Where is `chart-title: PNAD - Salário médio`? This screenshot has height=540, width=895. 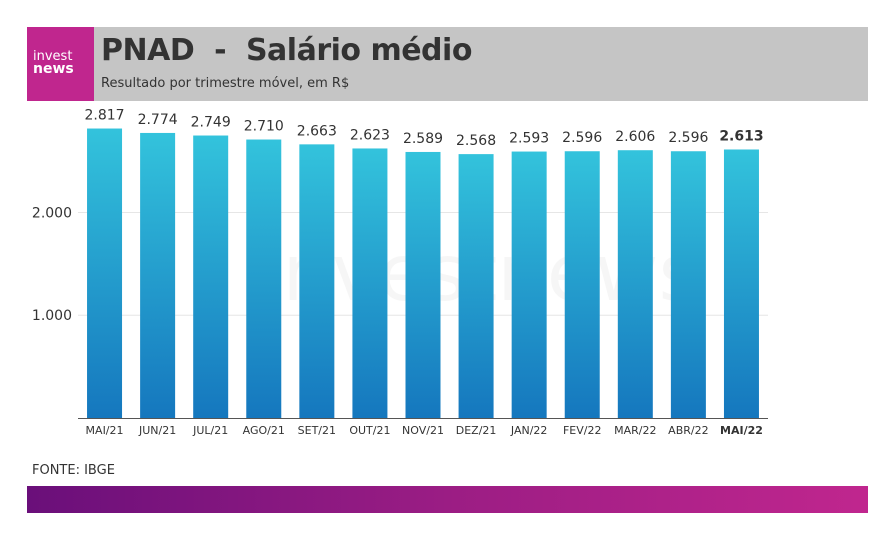
chart-title: PNAD - Salário médio is located at coordinates (286, 50).